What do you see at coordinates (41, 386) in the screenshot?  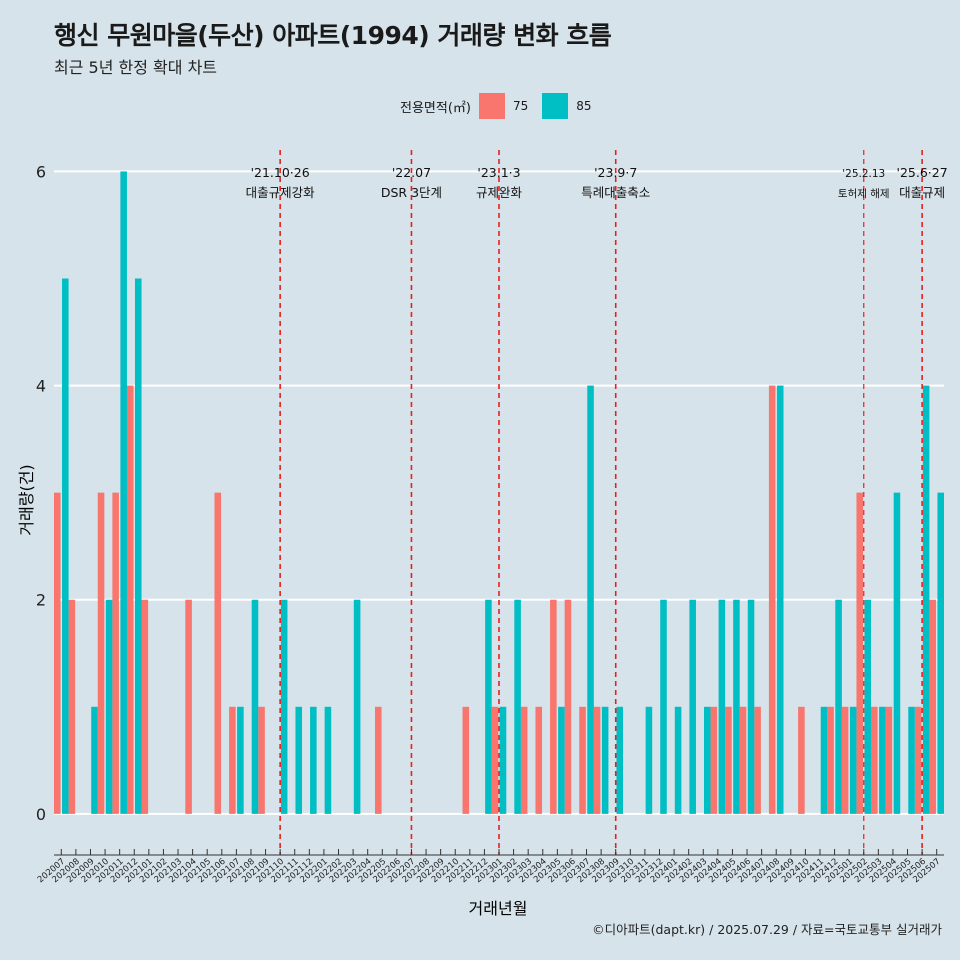 I see `y-tick-label: 4` at bounding box center [41, 386].